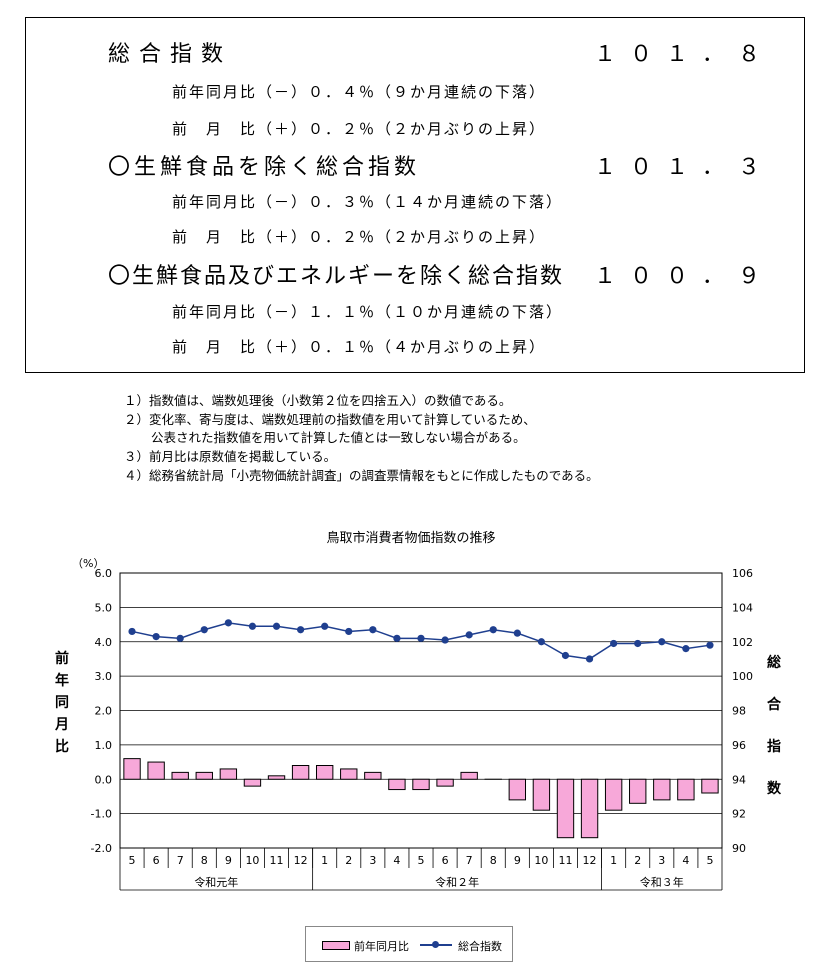  What do you see at coordinates (739, 745) in the screenshot?
I see `right-tick-label: 96` at bounding box center [739, 745].